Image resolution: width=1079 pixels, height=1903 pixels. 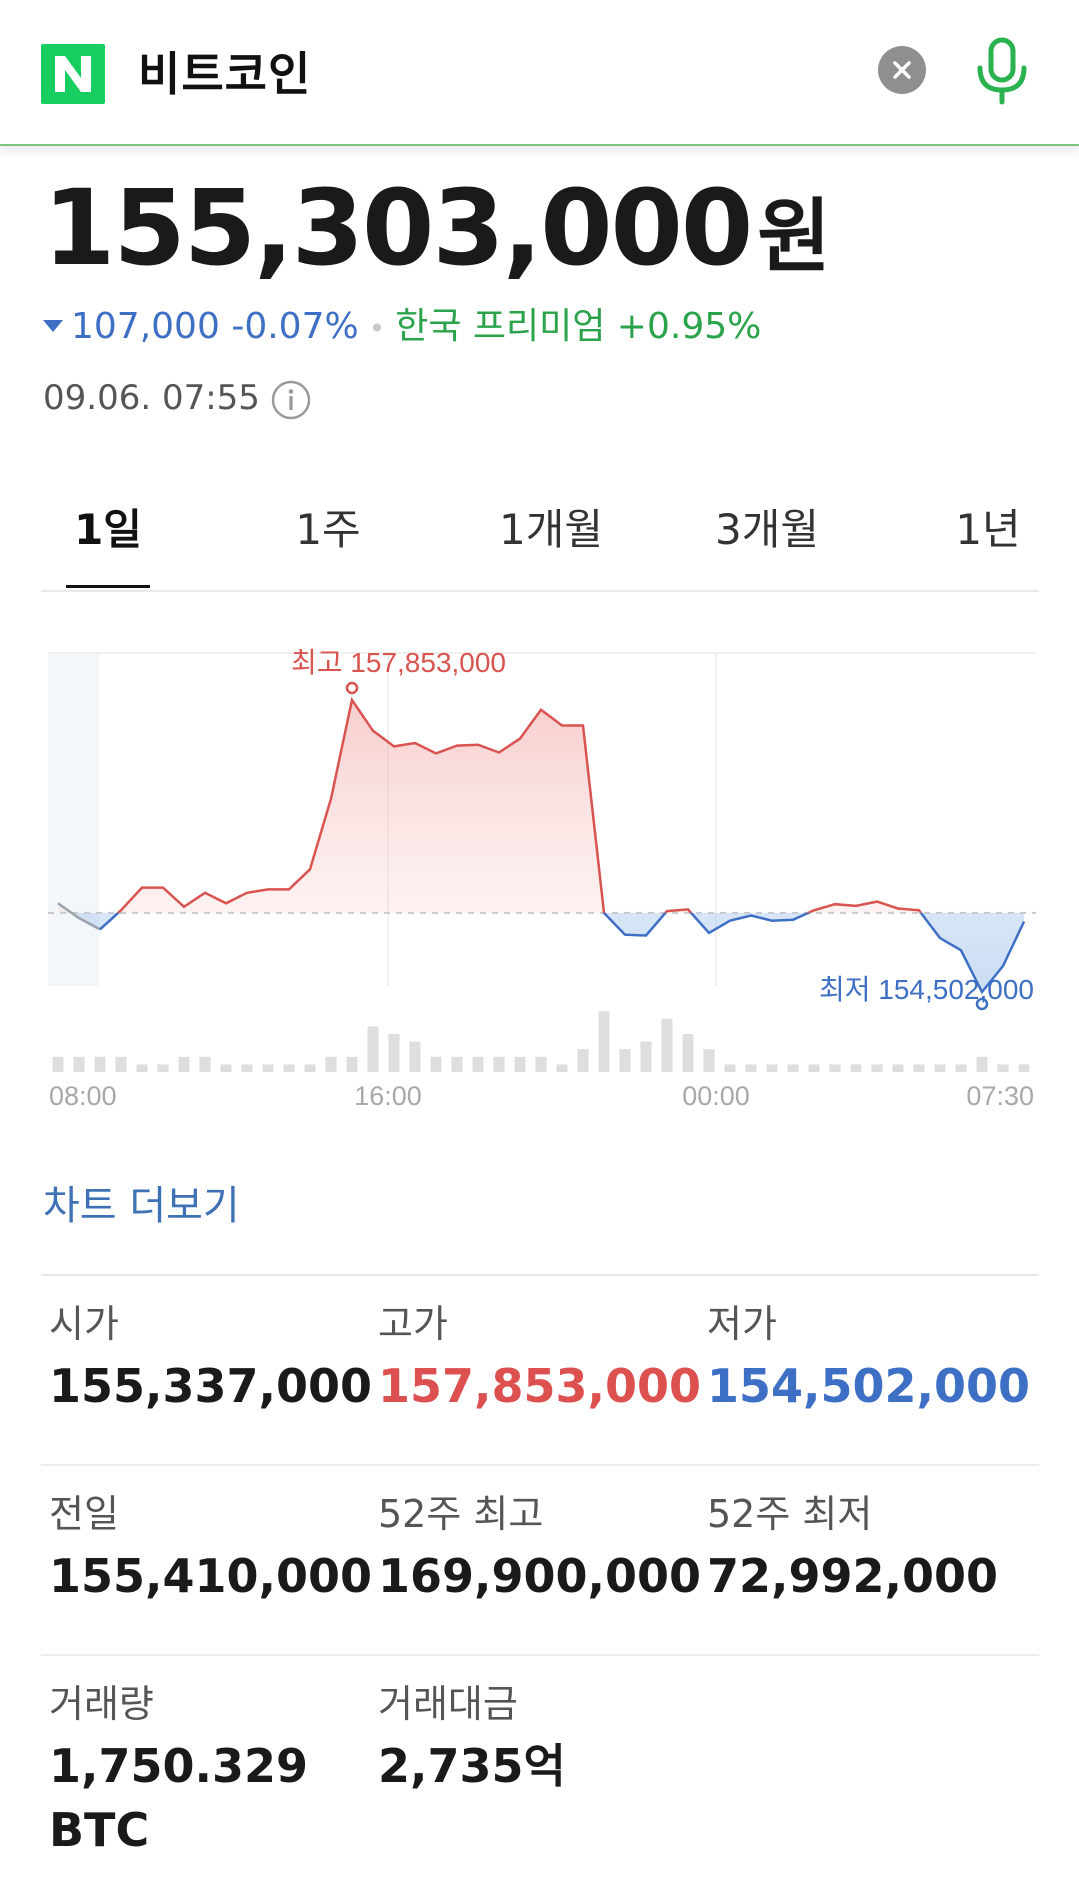 What do you see at coordinates (448, 1704) in the screenshot?
I see `stat-label: 거래대금` at bounding box center [448, 1704].